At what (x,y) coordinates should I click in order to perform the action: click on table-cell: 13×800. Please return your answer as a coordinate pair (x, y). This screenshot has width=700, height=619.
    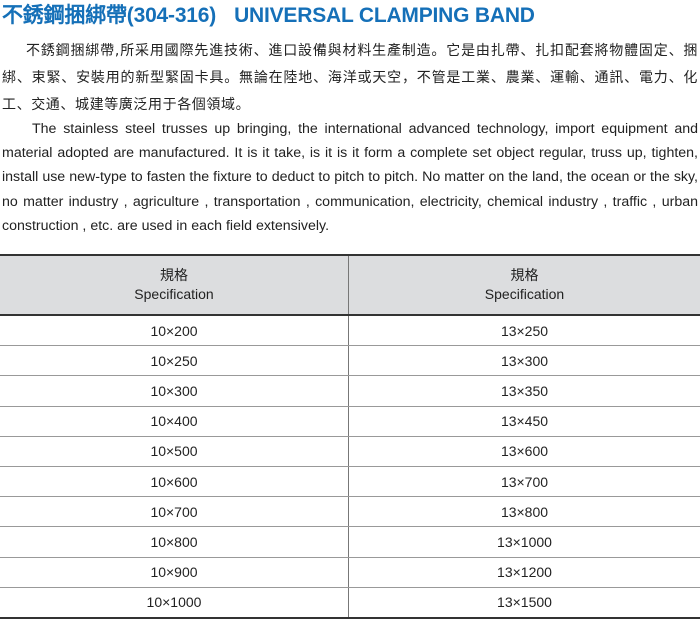
    Looking at the image, I should click on (524, 512).